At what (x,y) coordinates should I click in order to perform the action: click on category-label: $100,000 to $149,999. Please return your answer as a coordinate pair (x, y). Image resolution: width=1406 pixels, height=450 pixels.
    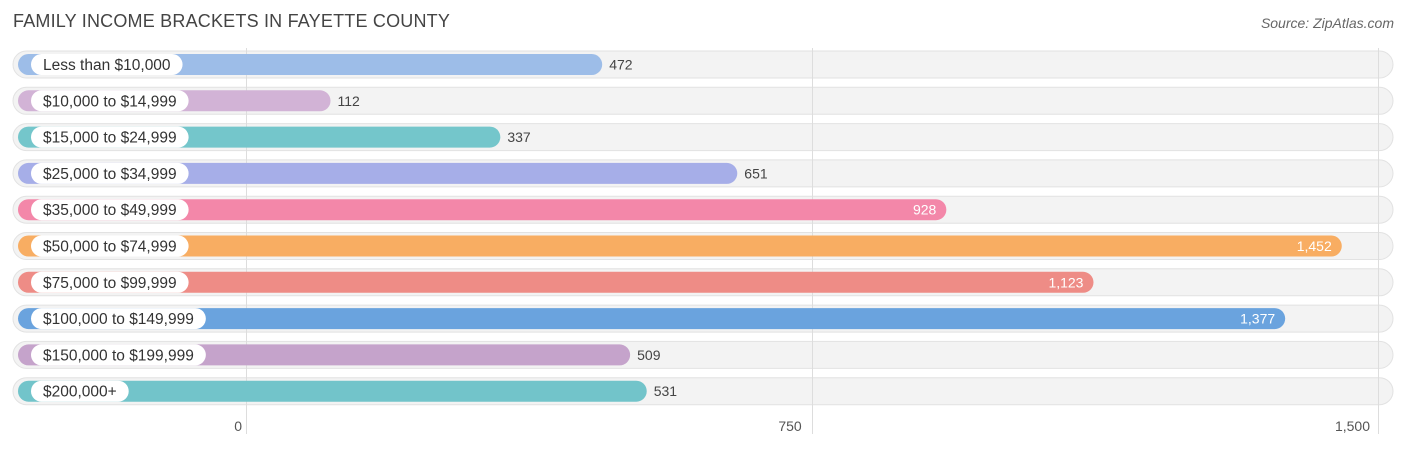
    Looking at the image, I should click on (118, 319).